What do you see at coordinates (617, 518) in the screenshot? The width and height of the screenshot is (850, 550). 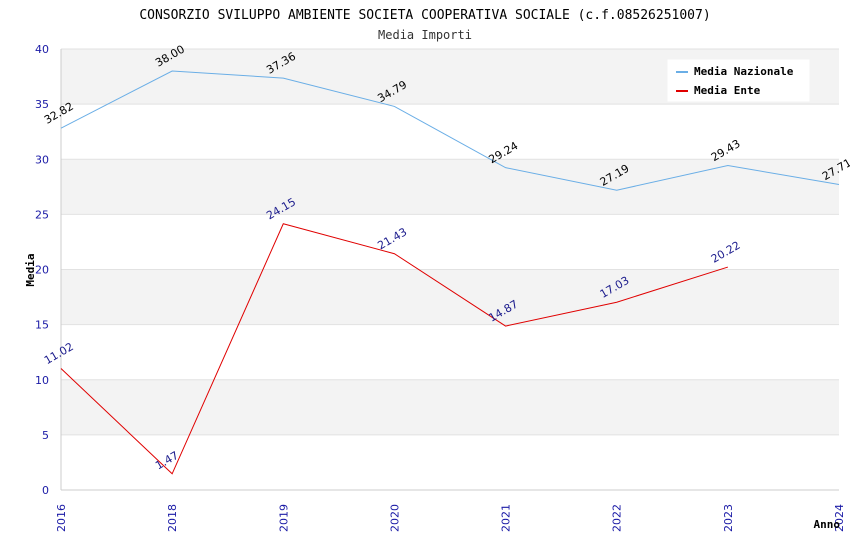 I see `x-tick-label: 2022` at bounding box center [617, 518].